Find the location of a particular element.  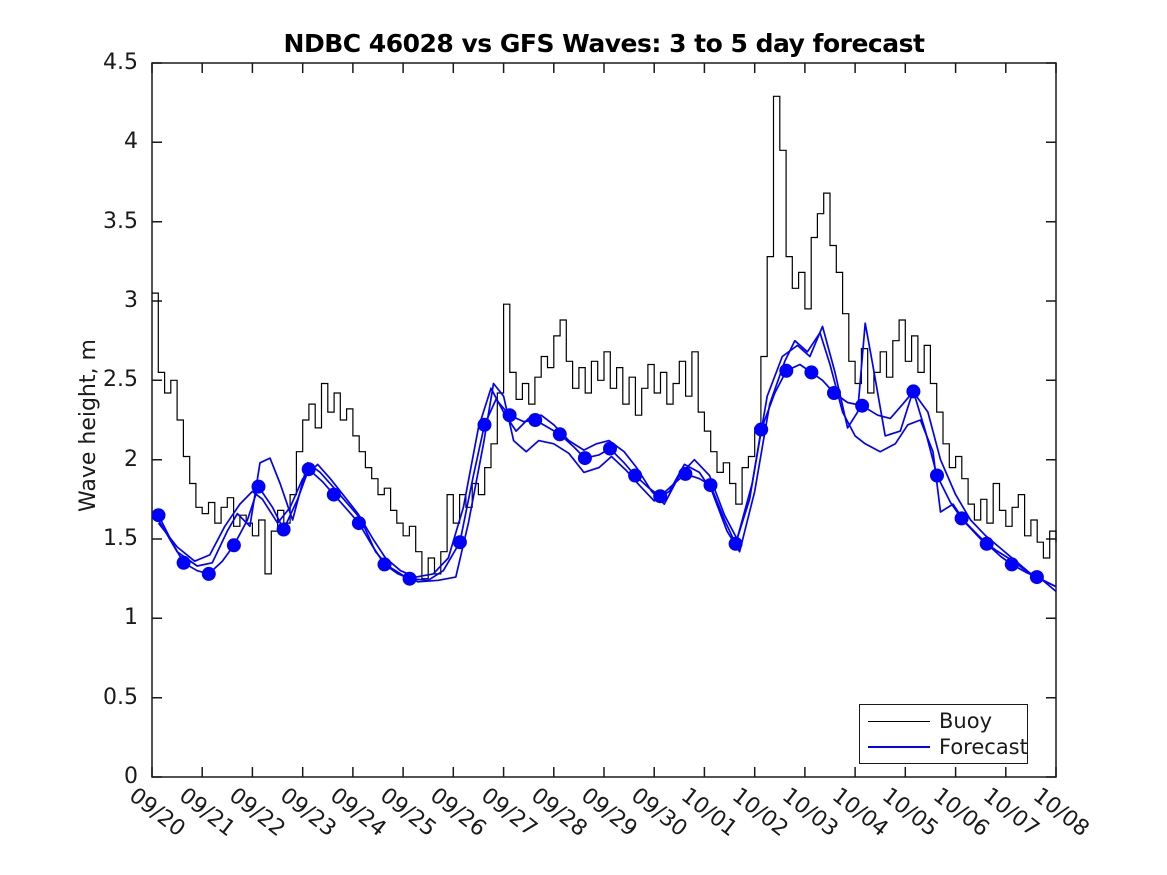

y-axis-ticks-right is located at coordinates (1051, 420).